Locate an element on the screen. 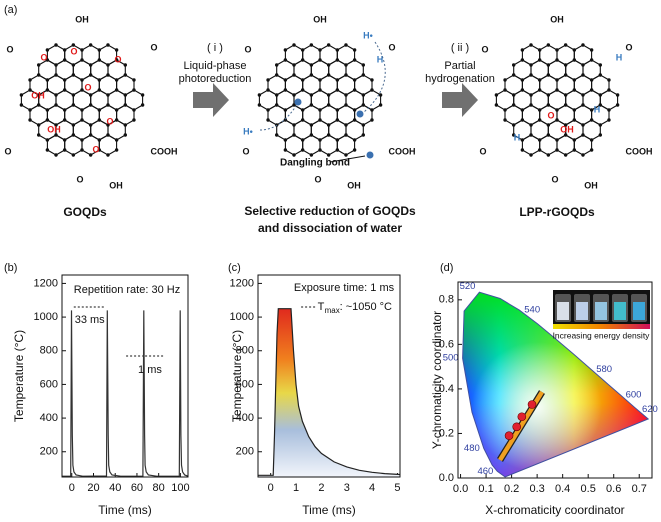 Image resolution: width=661 pixels, height=522 pixels. x-tick-label: 0.3 is located at coordinates (536, 489).